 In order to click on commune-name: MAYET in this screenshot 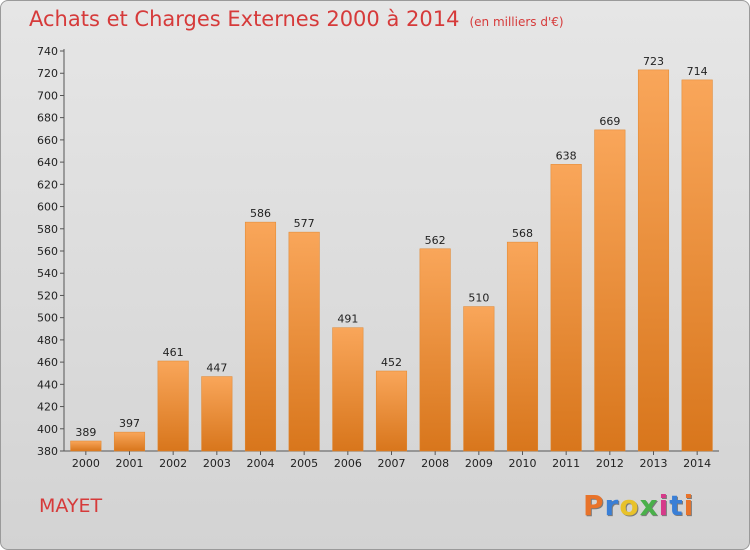, I will do `click(71, 506)`.